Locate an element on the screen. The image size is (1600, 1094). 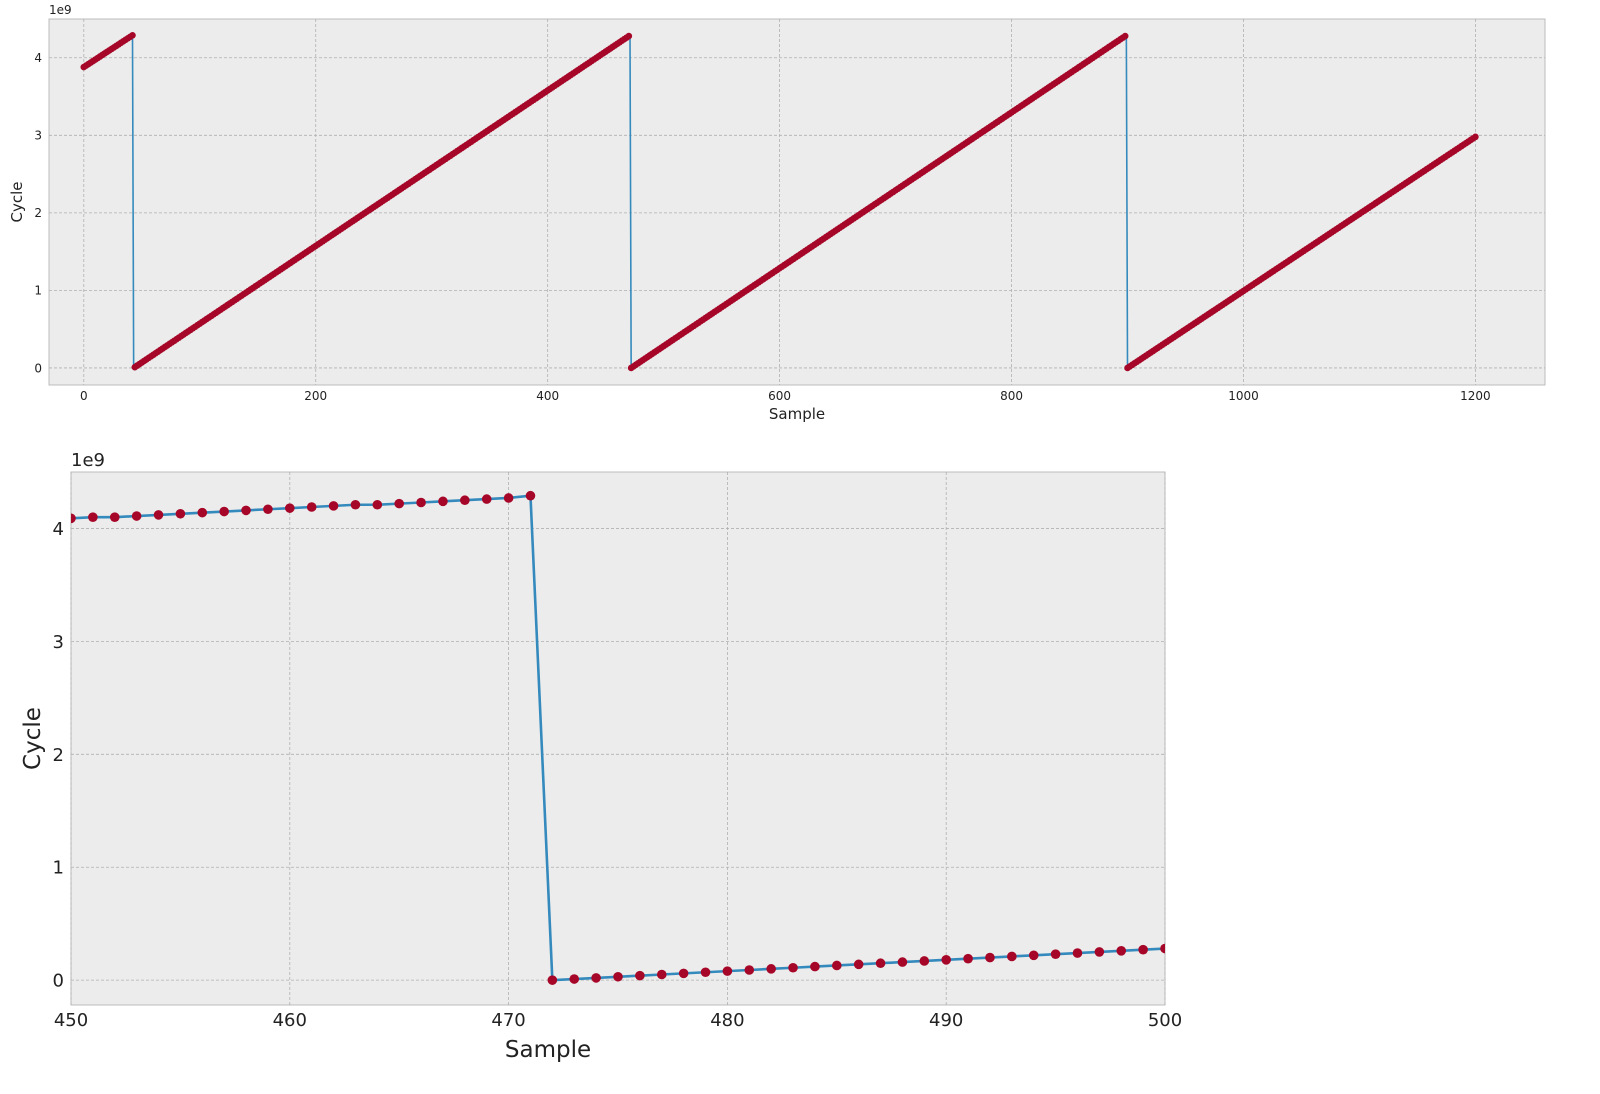
x-tick-label: 480 is located at coordinates (727, 1020).